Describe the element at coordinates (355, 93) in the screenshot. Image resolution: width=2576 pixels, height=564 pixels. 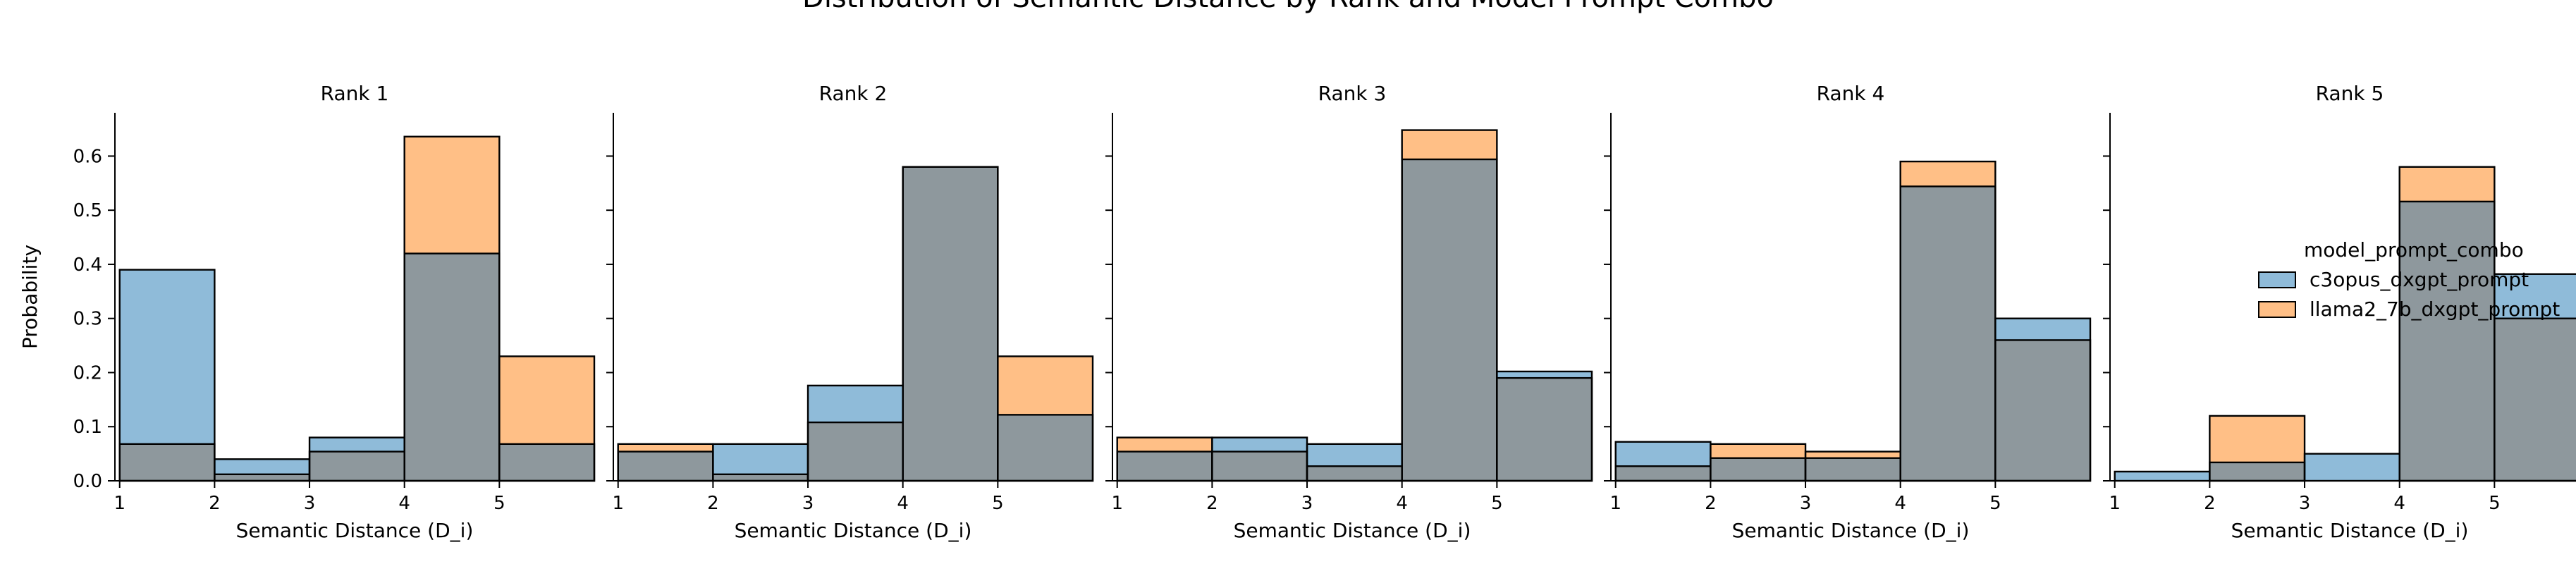
I see `panel-title: Rank 1` at that location.